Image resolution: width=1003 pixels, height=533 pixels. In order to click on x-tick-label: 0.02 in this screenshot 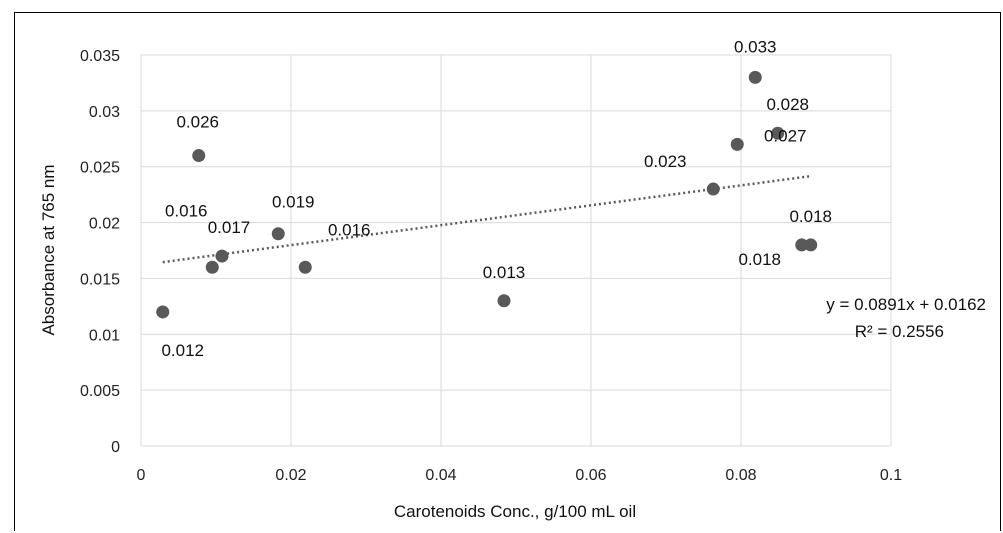, I will do `click(290, 475)`.